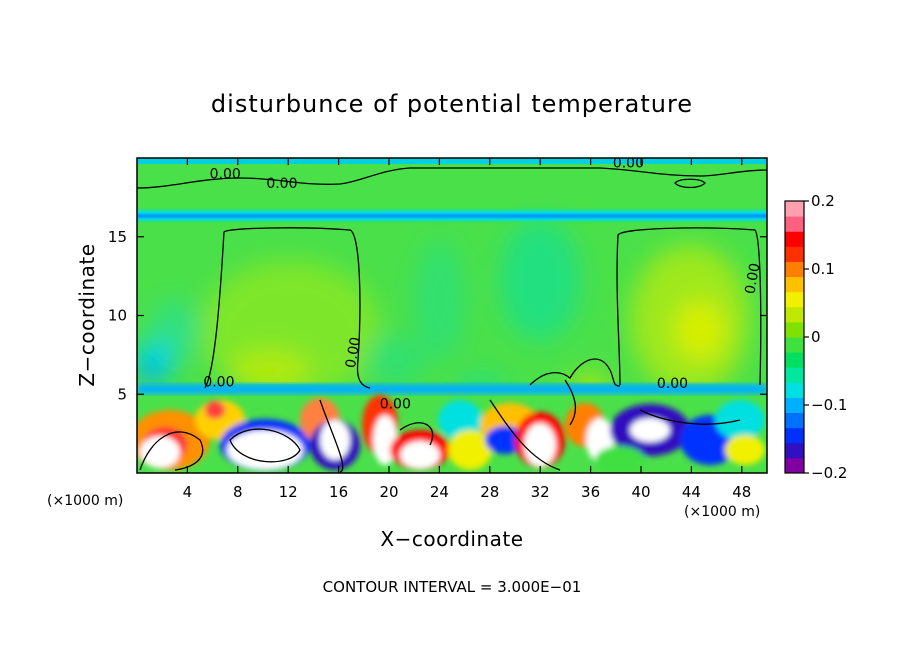 Image resolution: width=904 pixels, height=654 pixels. What do you see at coordinates (823, 201) in the screenshot?
I see `colorbar-tick-label: 0.2` at bounding box center [823, 201].